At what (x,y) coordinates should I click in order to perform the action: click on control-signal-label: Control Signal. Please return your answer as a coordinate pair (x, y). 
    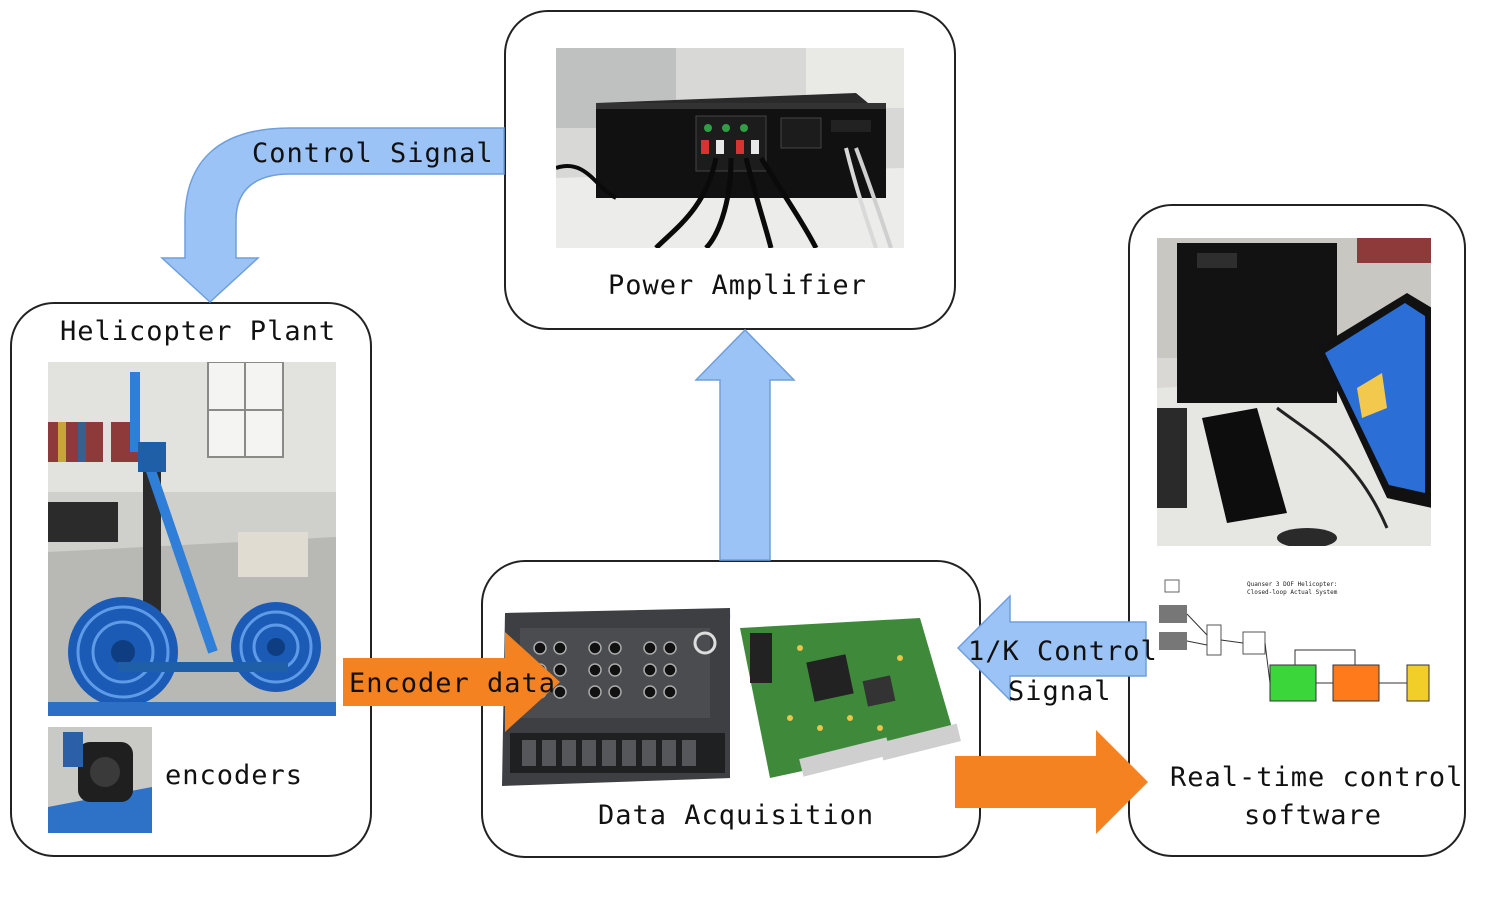
    Looking at the image, I should click on (373, 153).